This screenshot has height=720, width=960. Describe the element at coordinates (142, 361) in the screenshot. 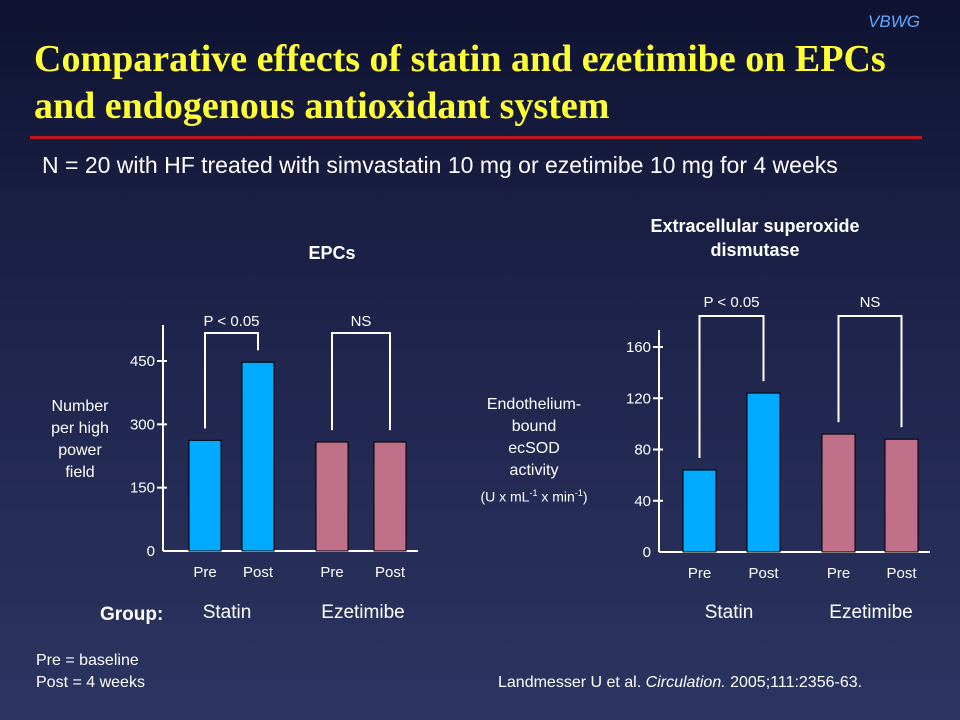

I see `epc-y-tick-label: 450` at that location.